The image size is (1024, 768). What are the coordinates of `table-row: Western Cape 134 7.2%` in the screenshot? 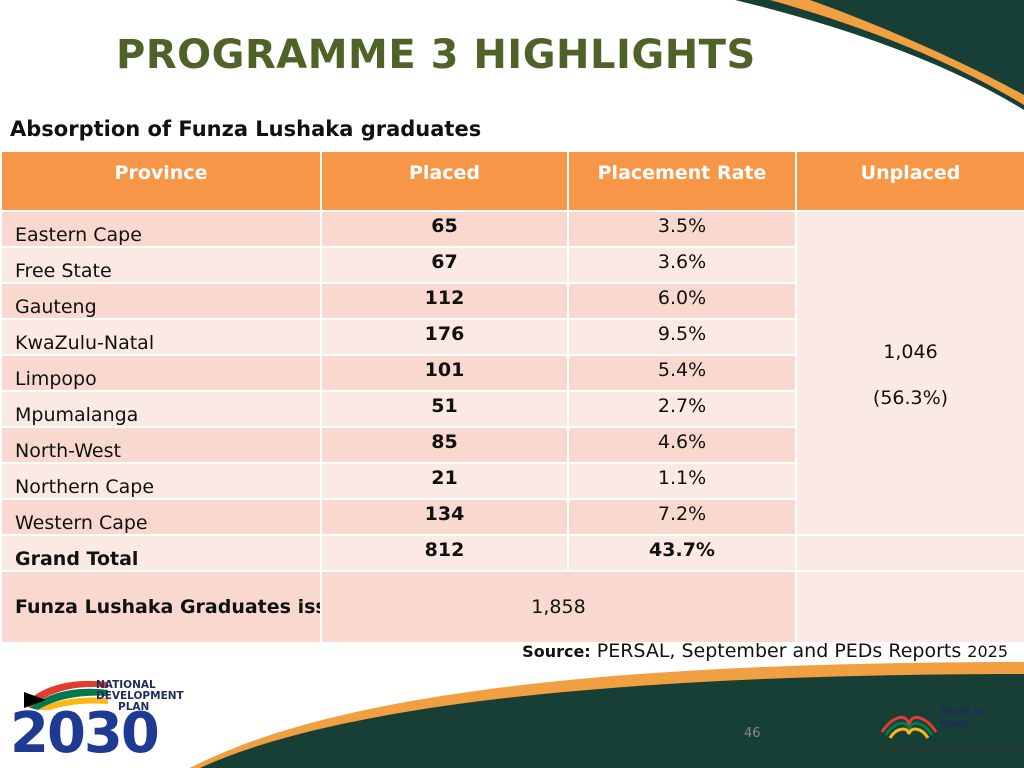 It's located at (512, 517).